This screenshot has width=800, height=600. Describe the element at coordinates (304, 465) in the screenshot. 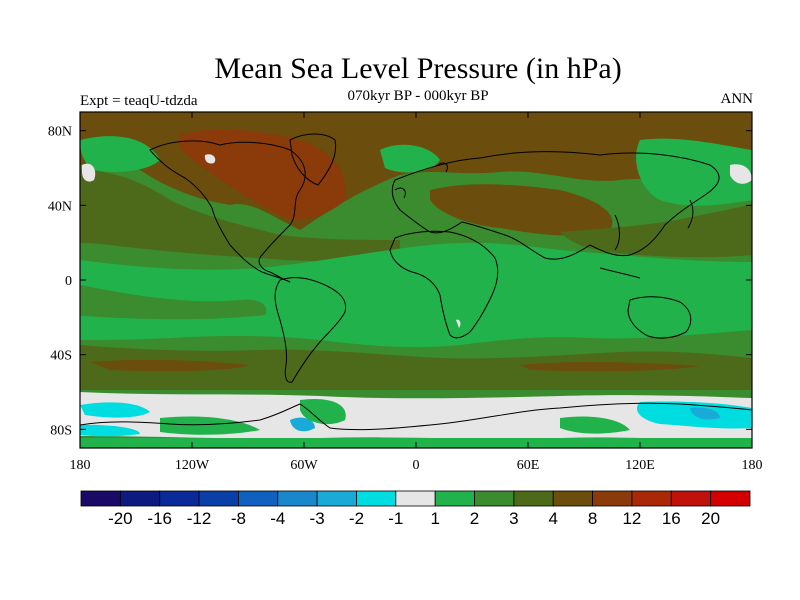

I see `x-tick-label: 60W` at that location.